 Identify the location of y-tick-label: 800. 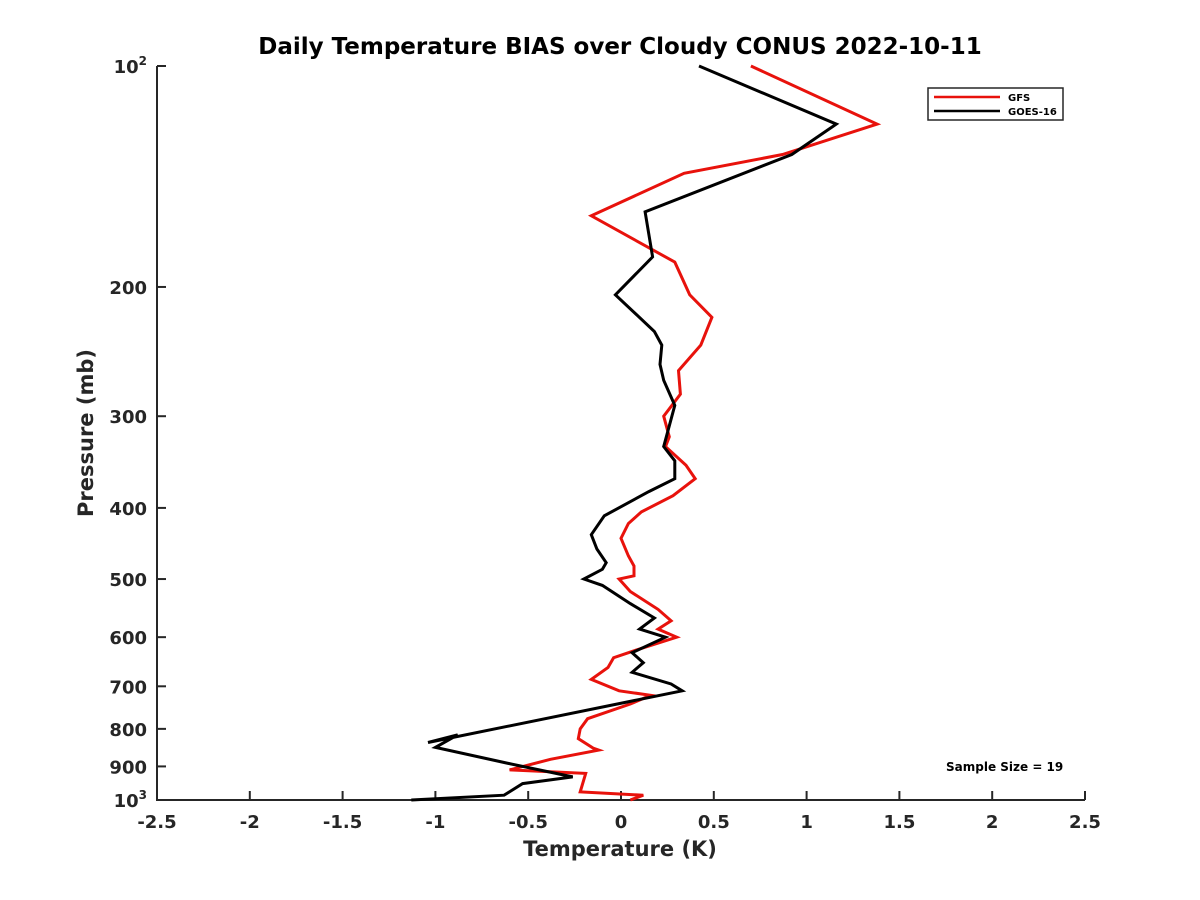
(128, 730).